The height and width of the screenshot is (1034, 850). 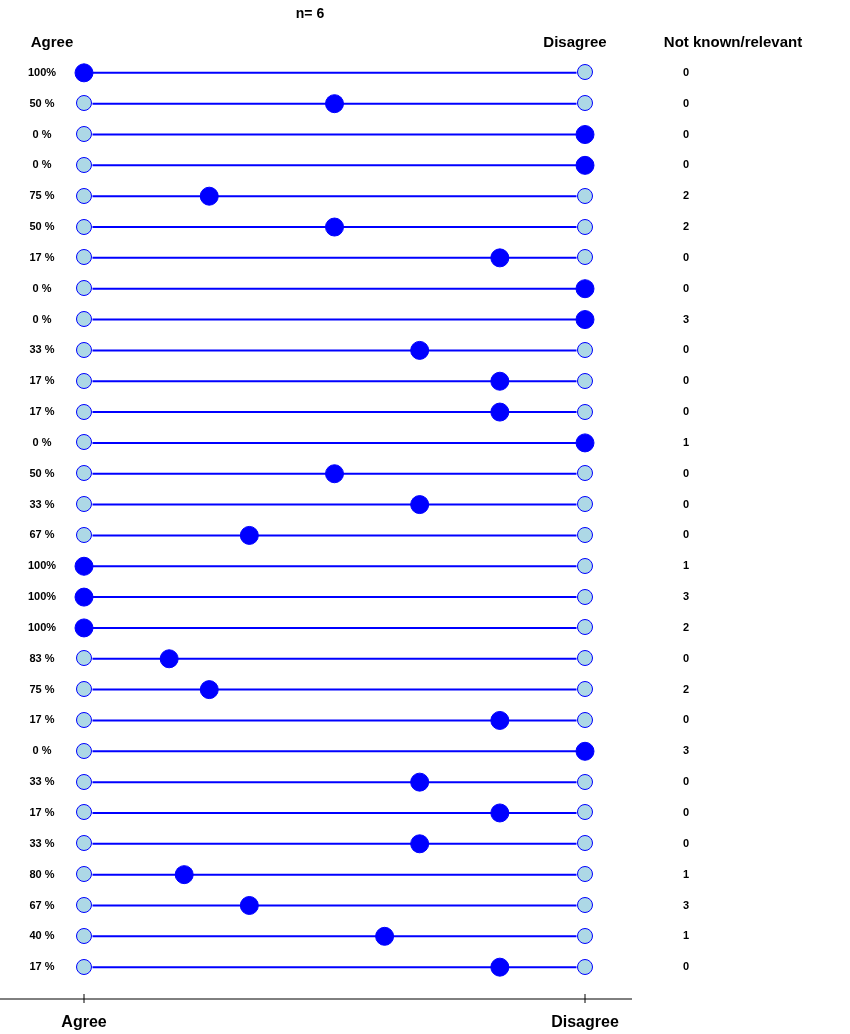 I want to click on y-tick-label: 80 %, so click(x=42, y=873).